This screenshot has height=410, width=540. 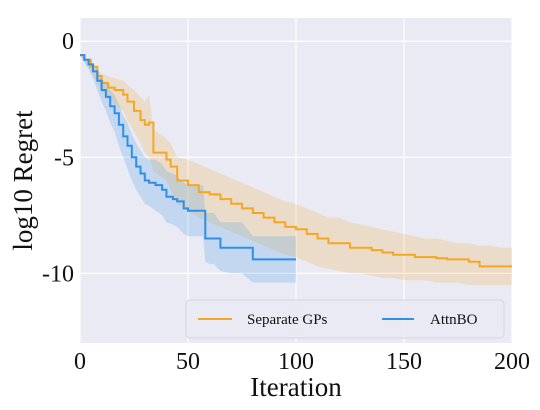 What do you see at coordinates (454, 320) in the screenshot?
I see `legend-label-attnbo: AttnBO` at bounding box center [454, 320].